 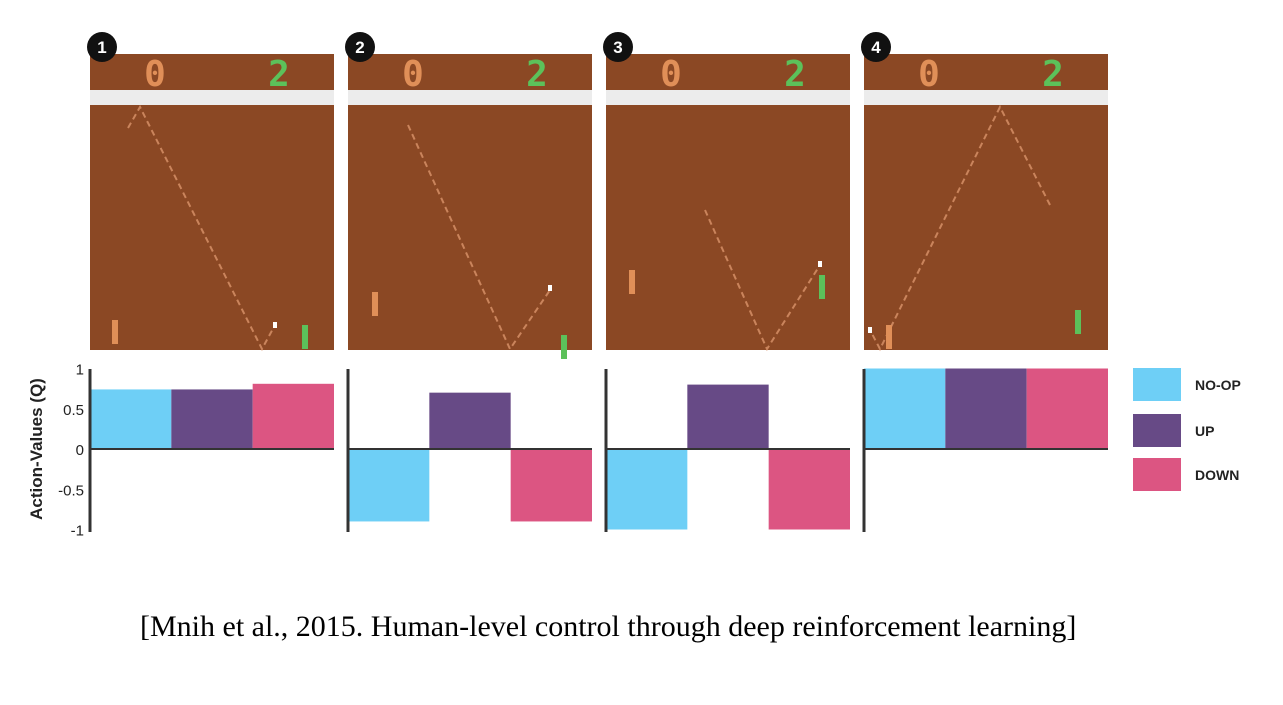 I want to click on y-tick-label: -0.5, so click(x=71, y=490).